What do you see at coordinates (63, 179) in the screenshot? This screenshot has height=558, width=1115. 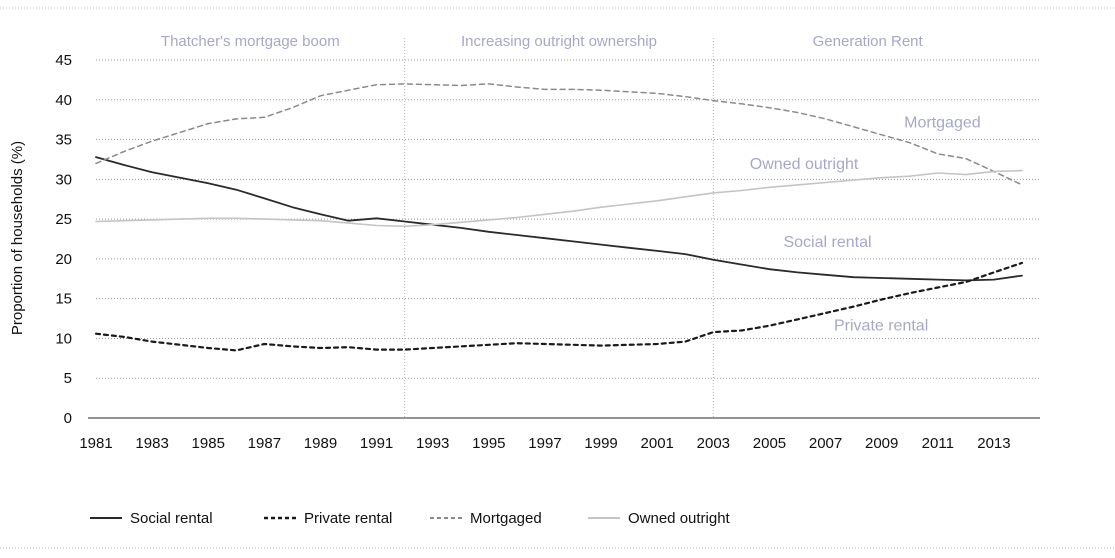 I see `y-tick-label: 30` at bounding box center [63, 179].